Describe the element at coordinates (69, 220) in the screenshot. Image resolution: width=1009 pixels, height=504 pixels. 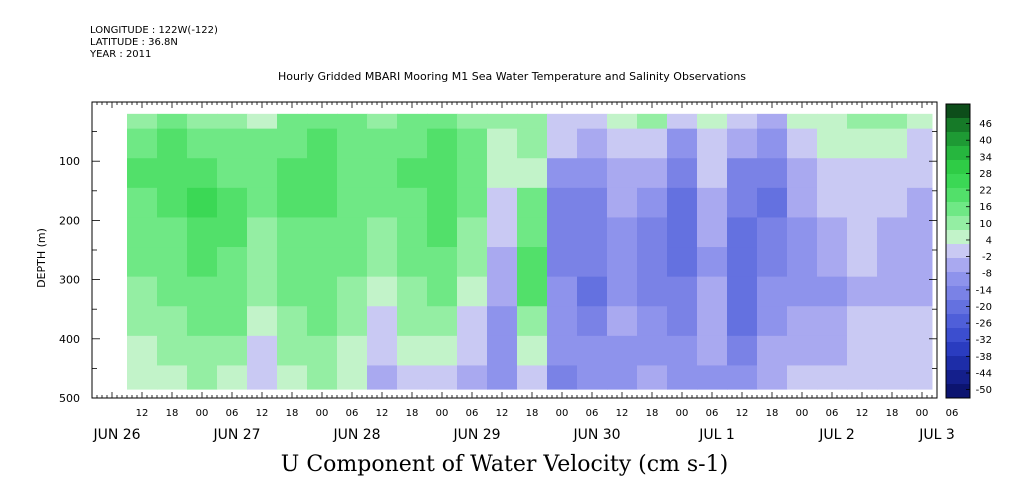
I see `y-tick-label: 200` at that location.